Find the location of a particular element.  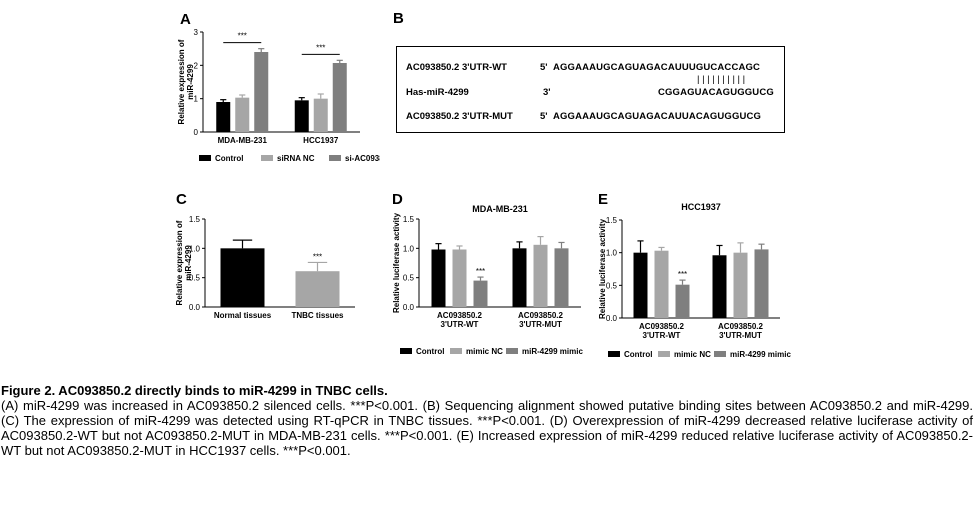

panel-c-category-label: TNBC tissues is located at coordinates (317, 315).